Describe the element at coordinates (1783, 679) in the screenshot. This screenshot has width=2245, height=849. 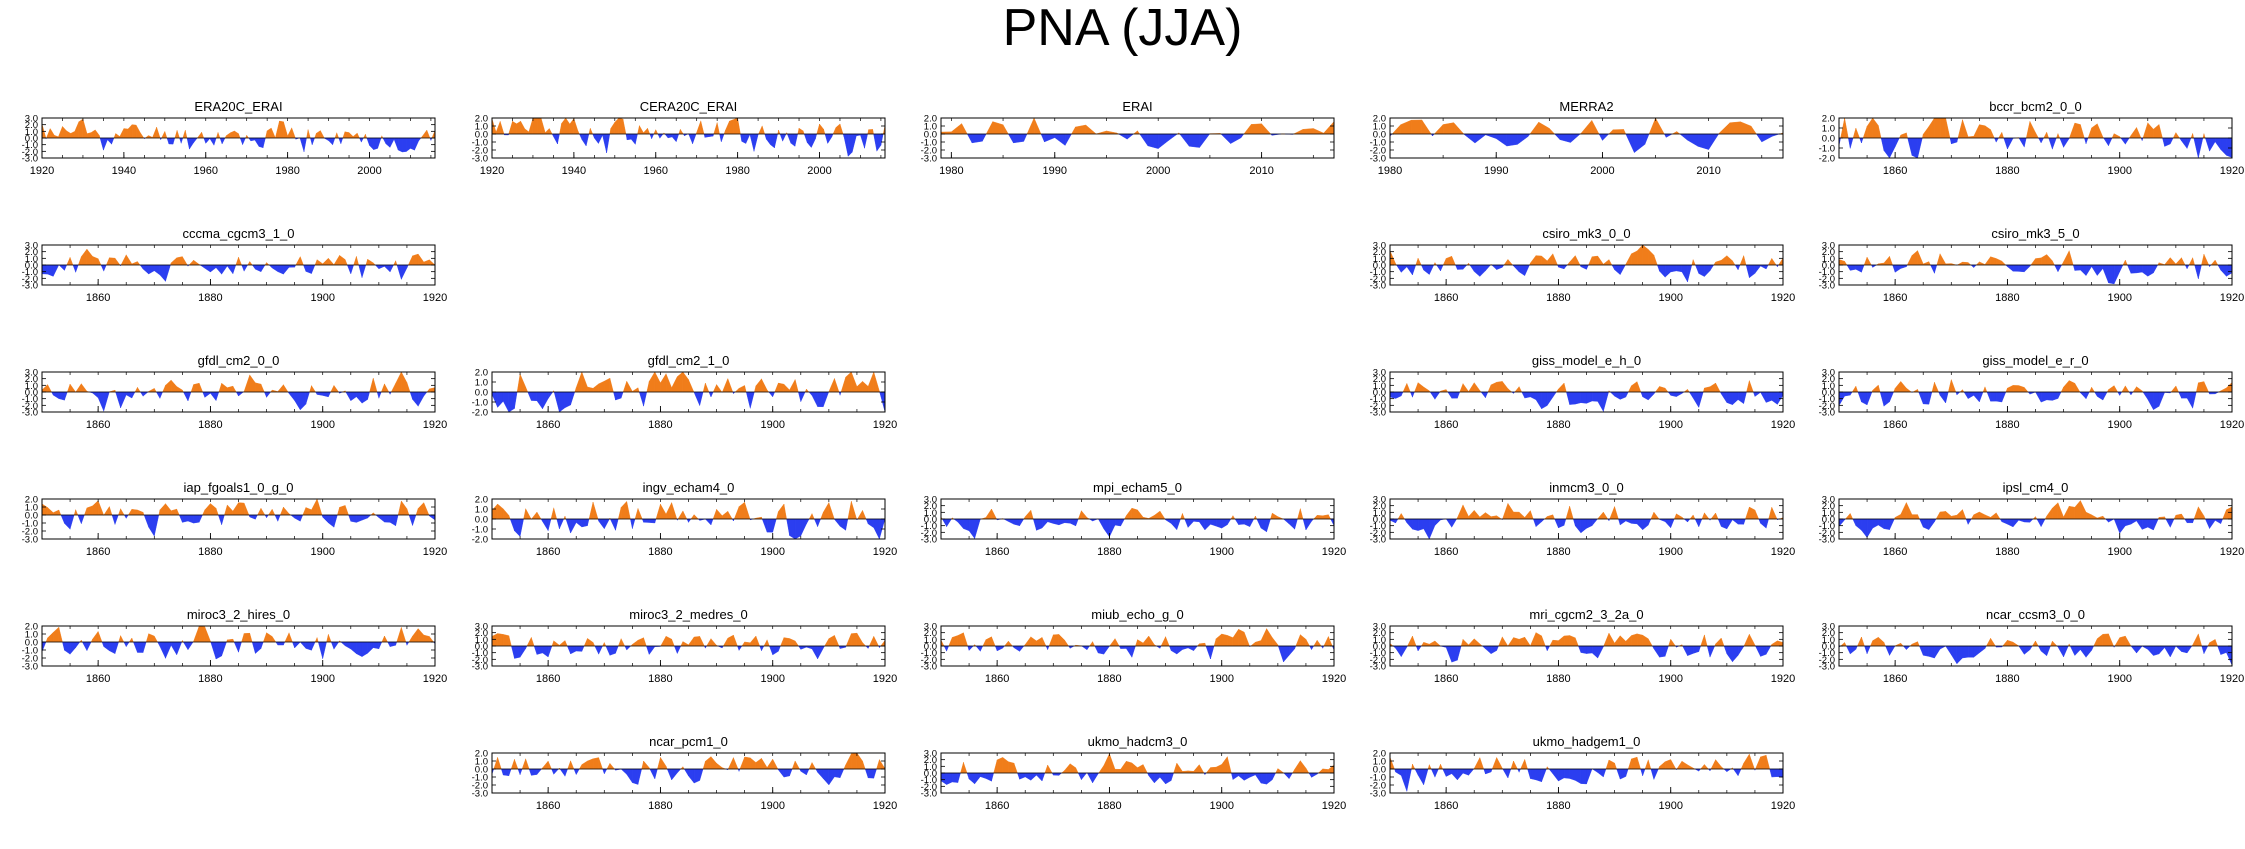
I see `x-tick-label: 1920` at that location.